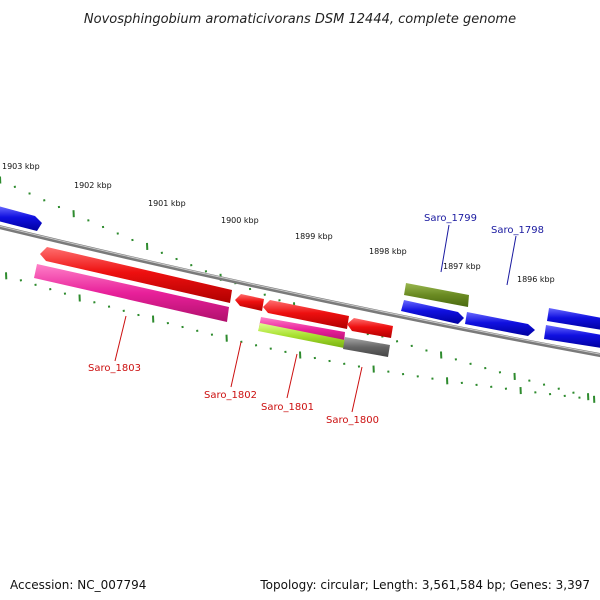 The image size is (600, 600). What do you see at coordinates (517, 230) in the screenshot?
I see `gene-label: Saro_1798` at bounding box center [517, 230].